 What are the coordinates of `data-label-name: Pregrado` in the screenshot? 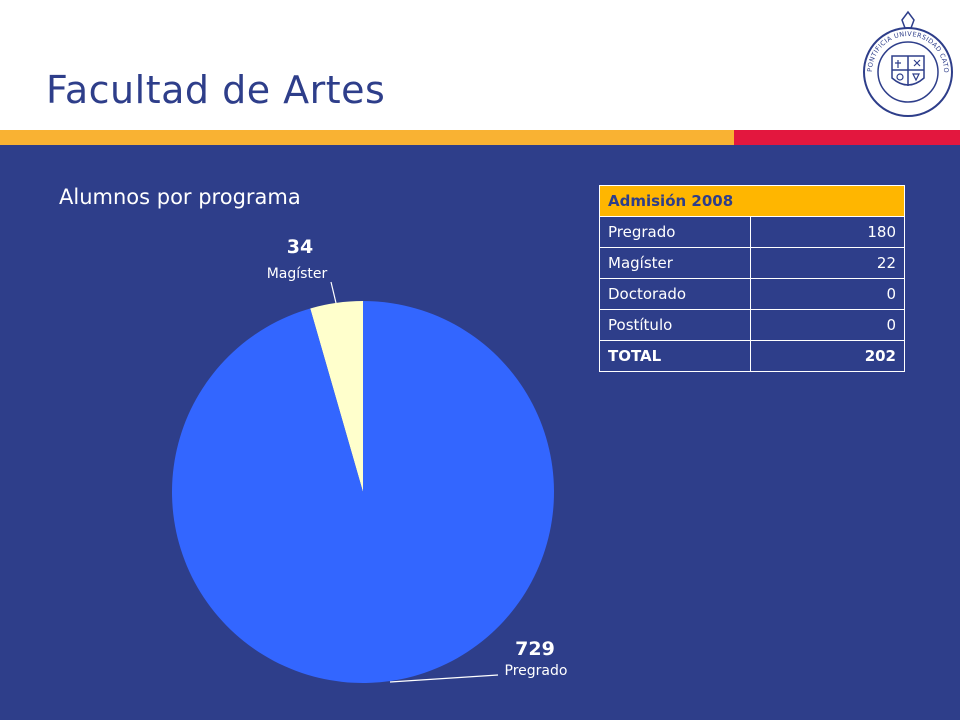 It's located at (536, 671).